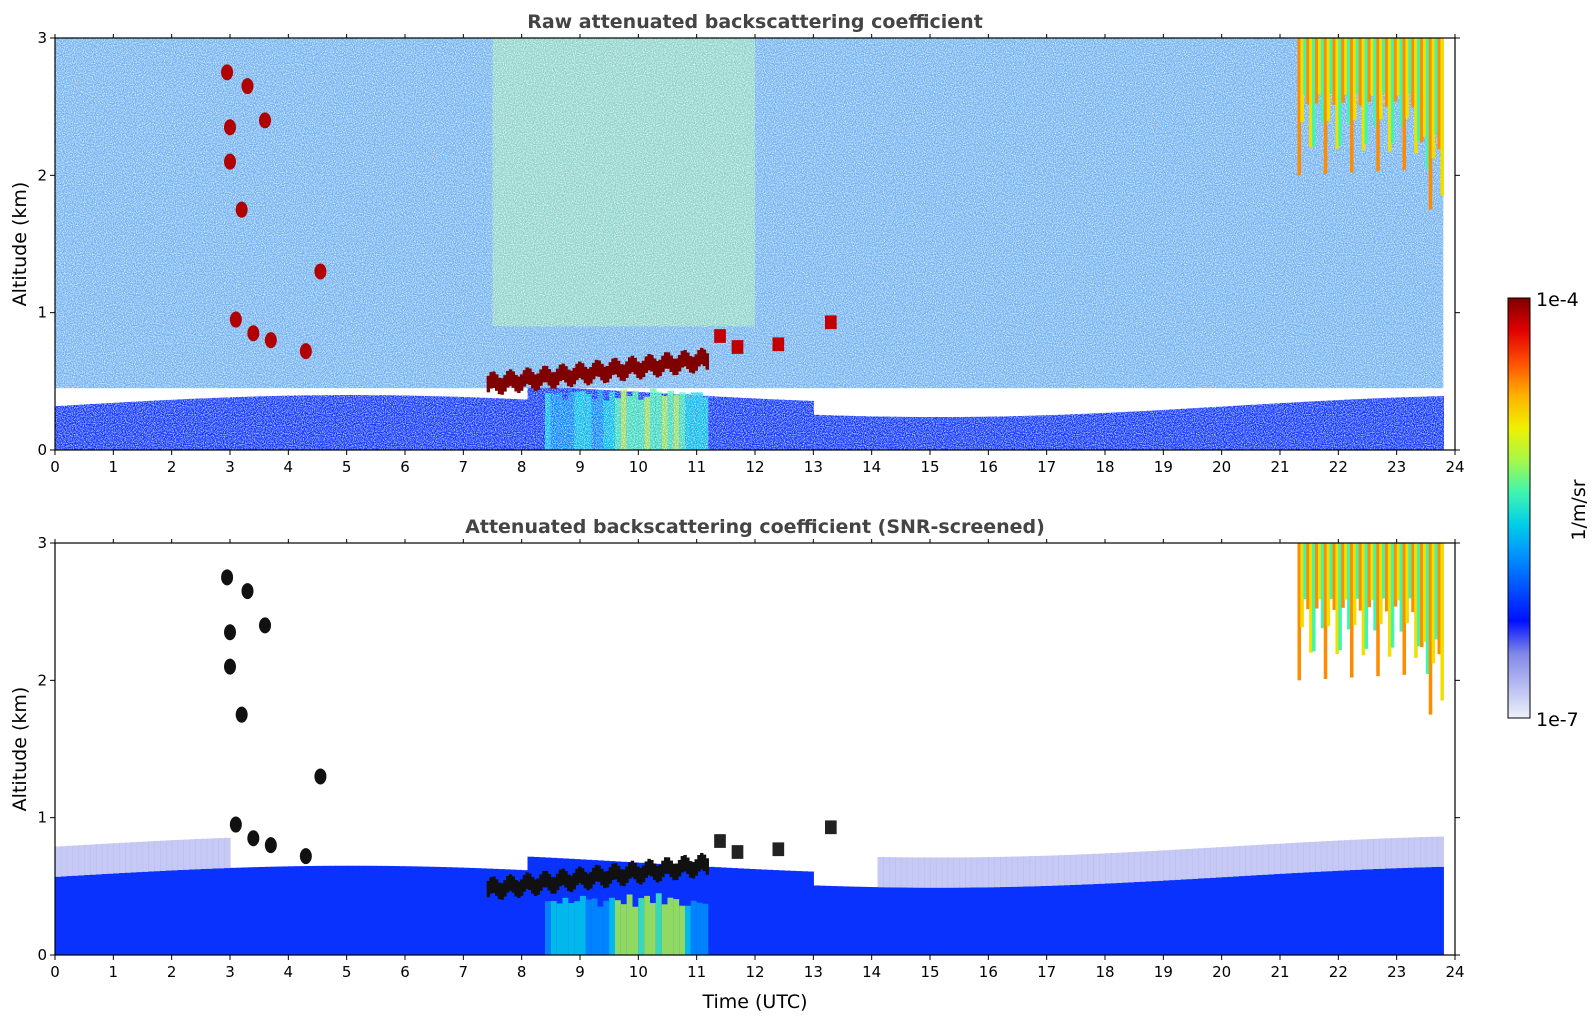 The height and width of the screenshot is (1020, 1595). What do you see at coordinates (754, 1002) in the screenshot?
I see `panel-screened-xlabel: Time (UTC)` at bounding box center [754, 1002].